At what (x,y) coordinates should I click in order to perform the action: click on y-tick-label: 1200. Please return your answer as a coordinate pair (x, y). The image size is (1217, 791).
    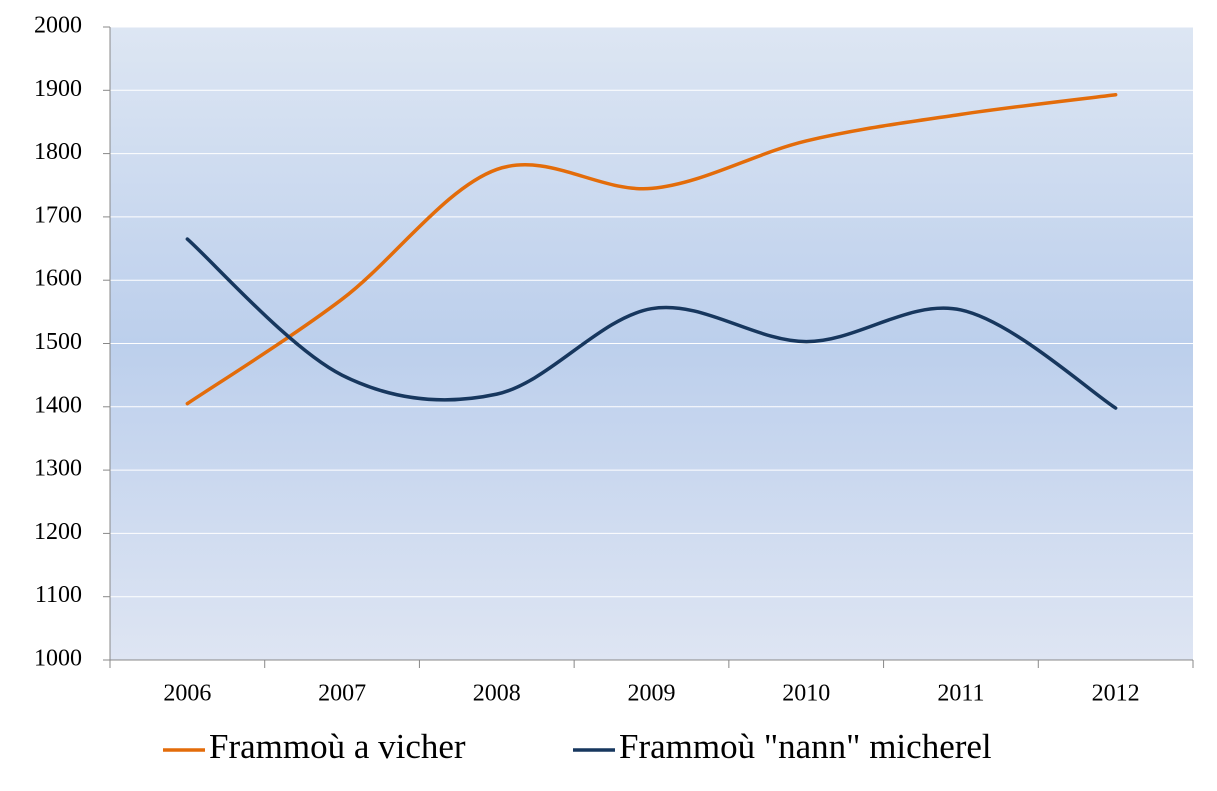
    Looking at the image, I should click on (58, 532).